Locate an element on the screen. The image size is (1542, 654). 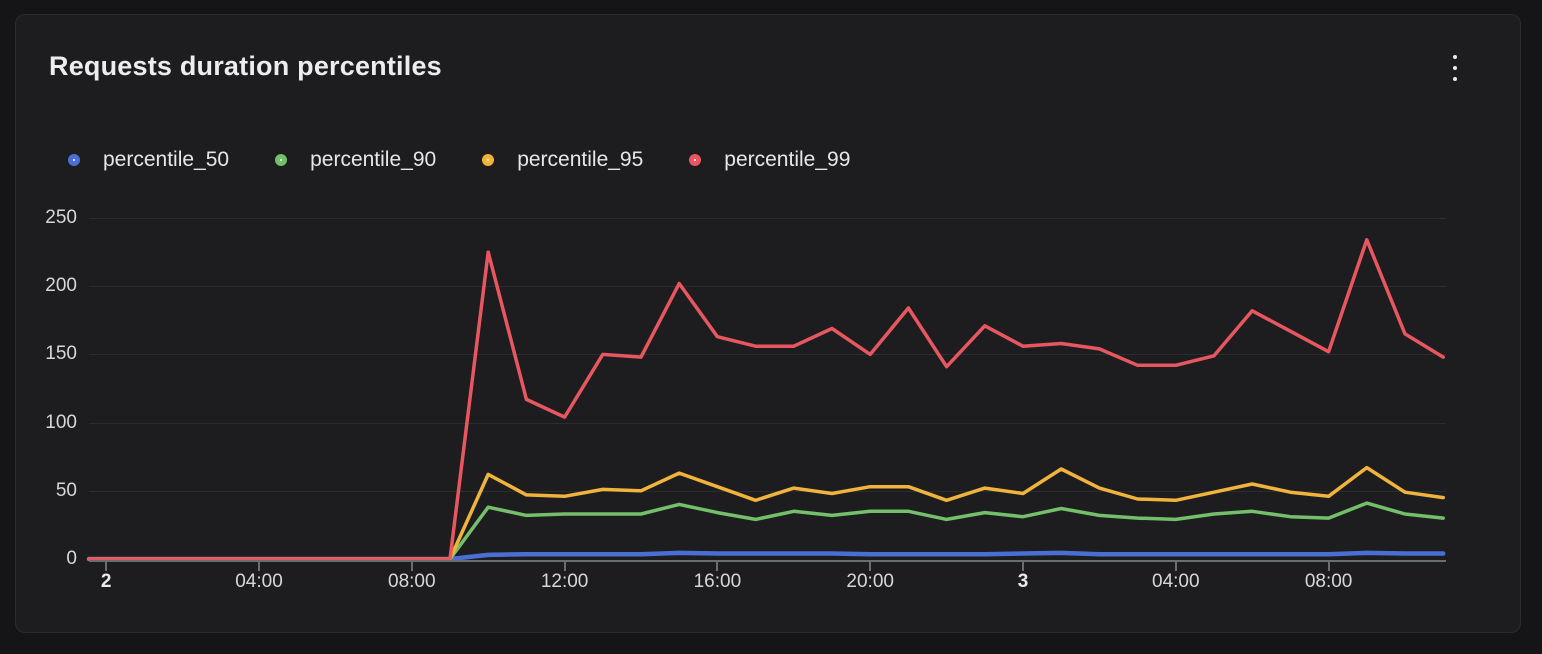
y-axis-label: 50 is located at coordinates (66, 490).